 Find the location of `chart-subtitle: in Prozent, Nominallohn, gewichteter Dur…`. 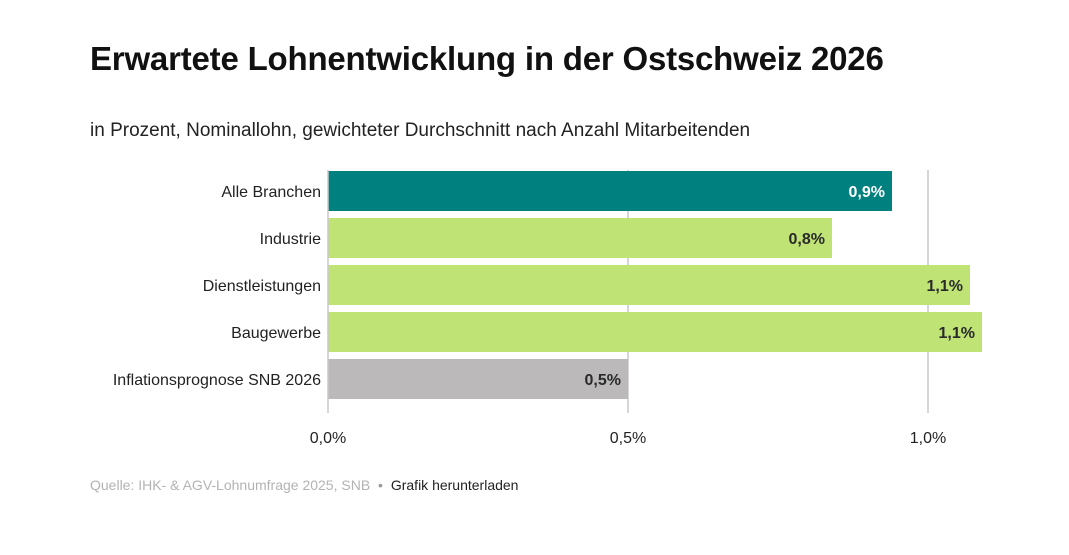

chart-subtitle: in Prozent, Nominallohn, gewichteter Dur… is located at coordinates (420, 130).